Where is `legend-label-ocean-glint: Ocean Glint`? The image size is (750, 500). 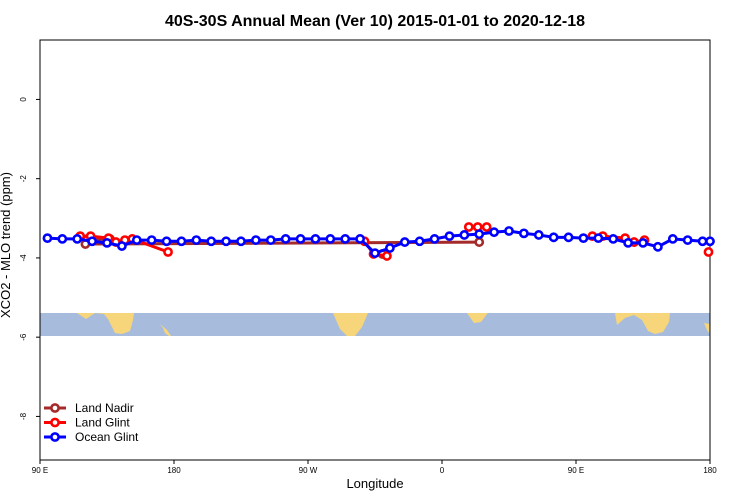 legend-label-ocean-glint: Ocean Glint is located at coordinates (107, 437).